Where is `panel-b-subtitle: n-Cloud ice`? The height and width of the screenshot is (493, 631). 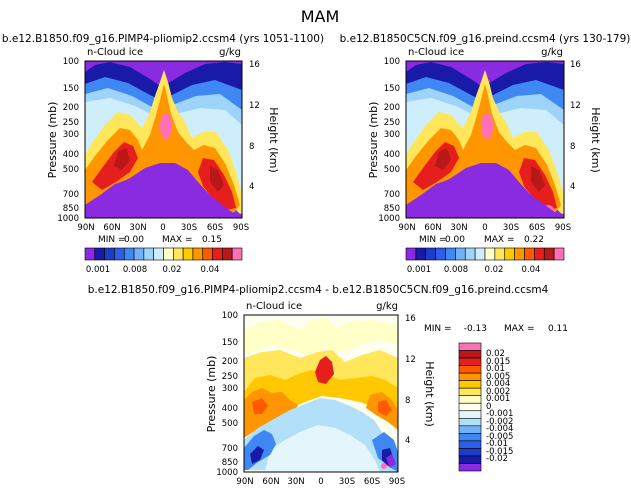
panel-b-subtitle: n-Cloud ice is located at coordinates (436, 52).